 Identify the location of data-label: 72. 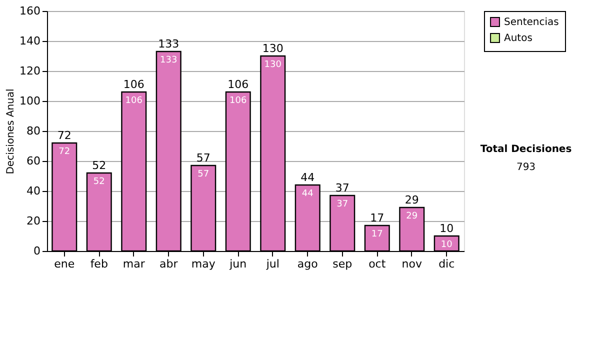
(64, 152).